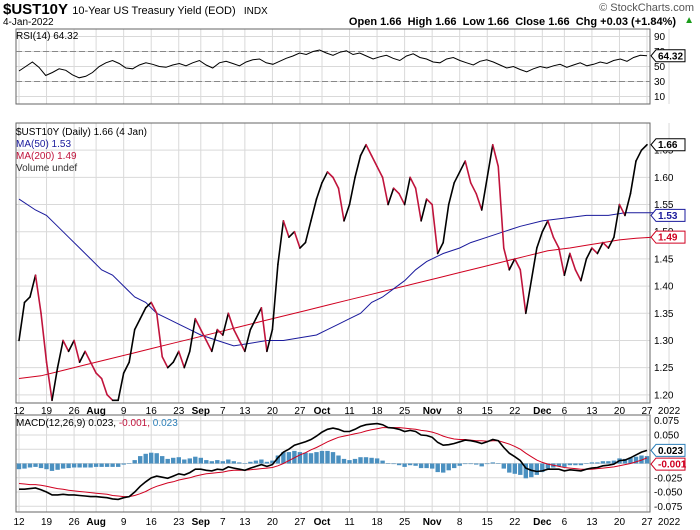 The image size is (700, 530). Describe the element at coordinates (333, 462) in the screenshot. I see `macd-signal-line` at that location.